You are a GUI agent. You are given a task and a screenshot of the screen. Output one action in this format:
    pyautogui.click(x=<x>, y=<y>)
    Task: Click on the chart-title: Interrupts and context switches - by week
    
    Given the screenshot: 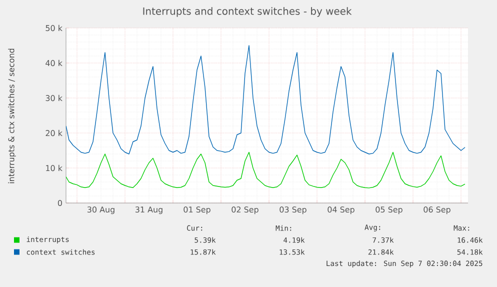 What is the action you would take?
    pyautogui.click(x=247, y=12)
    